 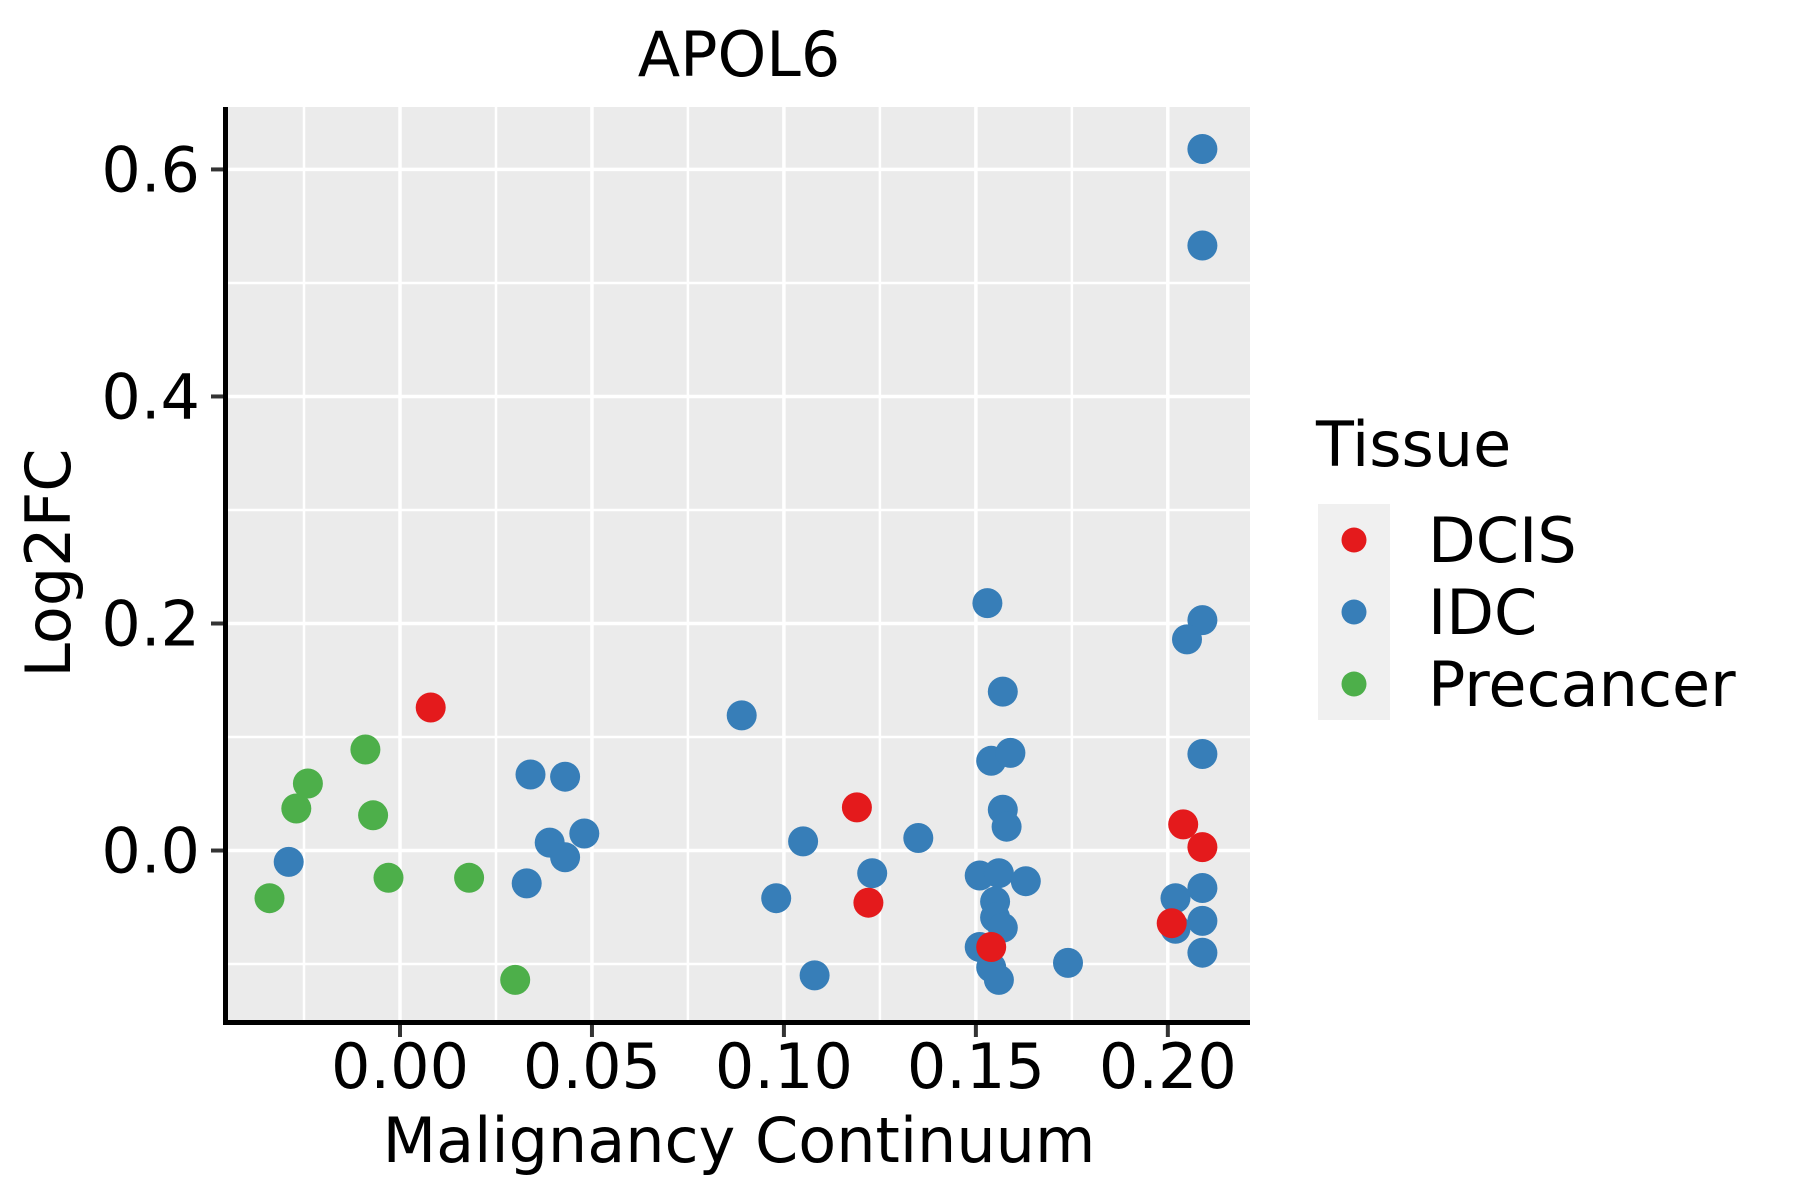 I want to click on y-tick-label: 0.0, so click(x=150, y=851).